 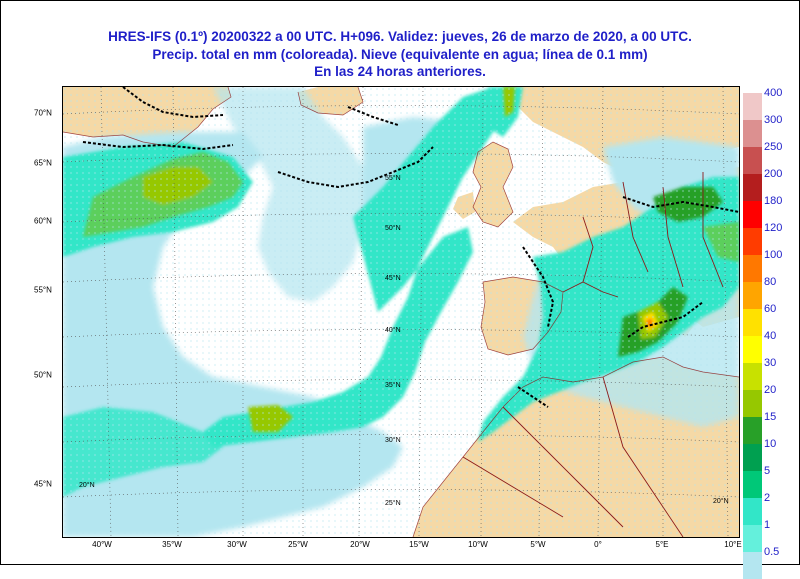 I want to click on colorbar-label: 300, so click(x=773, y=120).